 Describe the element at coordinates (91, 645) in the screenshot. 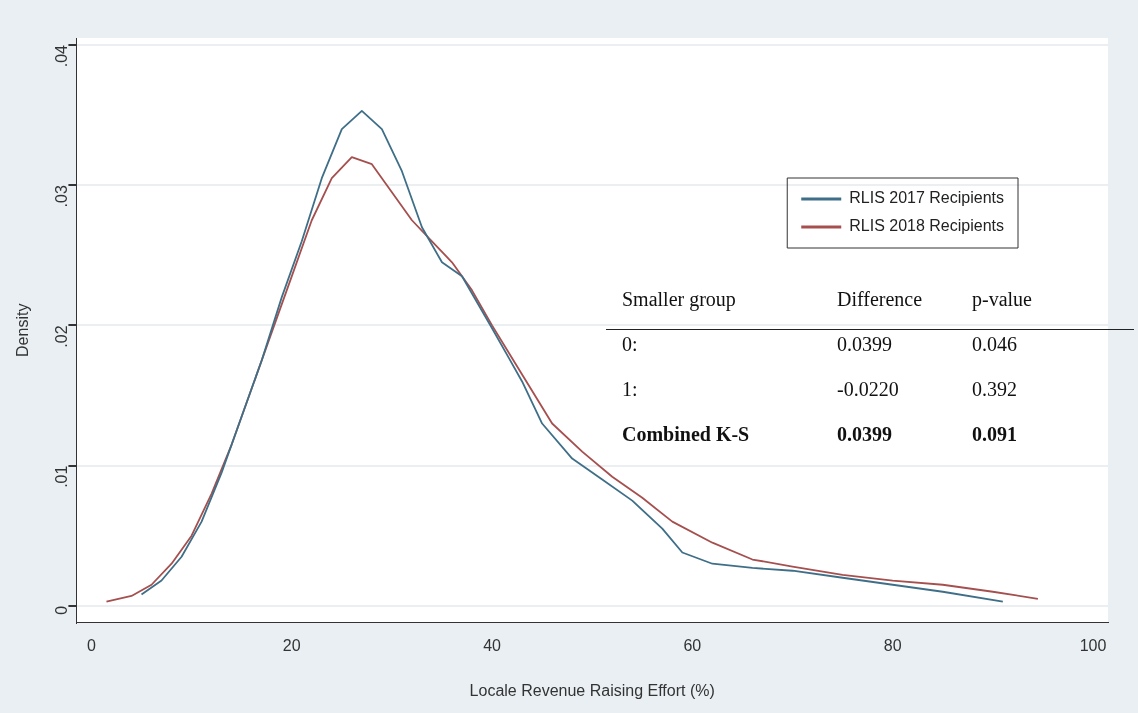

I see `x-tick-label: 0` at that location.